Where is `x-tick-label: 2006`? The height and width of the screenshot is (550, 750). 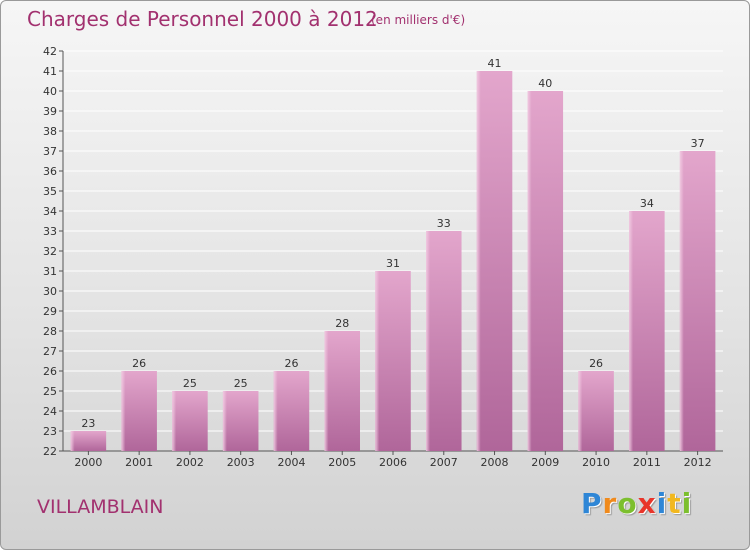 x-tick-label: 2006 is located at coordinates (393, 462).